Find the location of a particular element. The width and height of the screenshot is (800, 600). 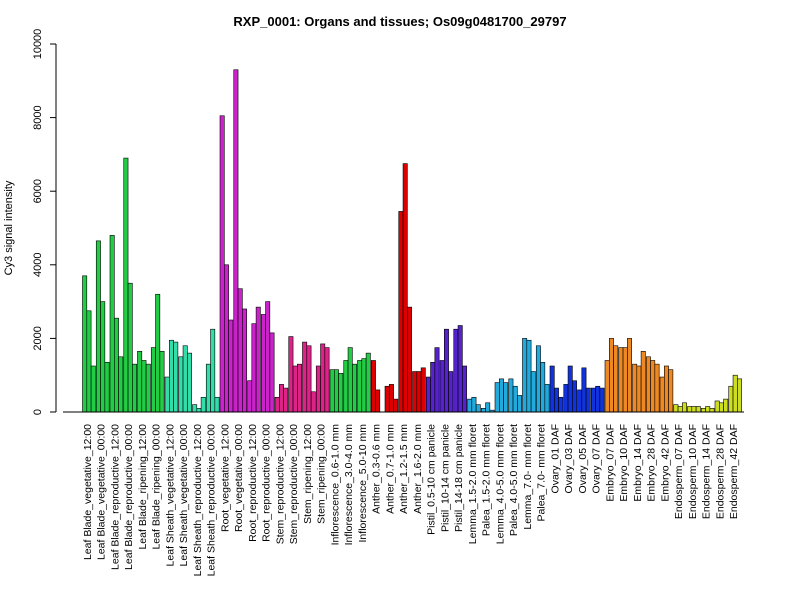

x-tick-label: Anther_1.2-1.5 mm is located at coordinates (404, 469).